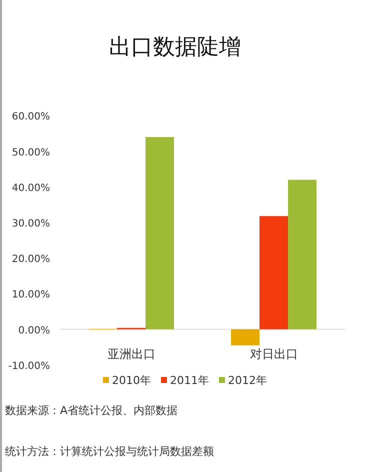 The image size is (374, 472). What do you see at coordinates (31, 295) in the screenshot?
I see `y-tick-label: 10.00%` at bounding box center [31, 295].